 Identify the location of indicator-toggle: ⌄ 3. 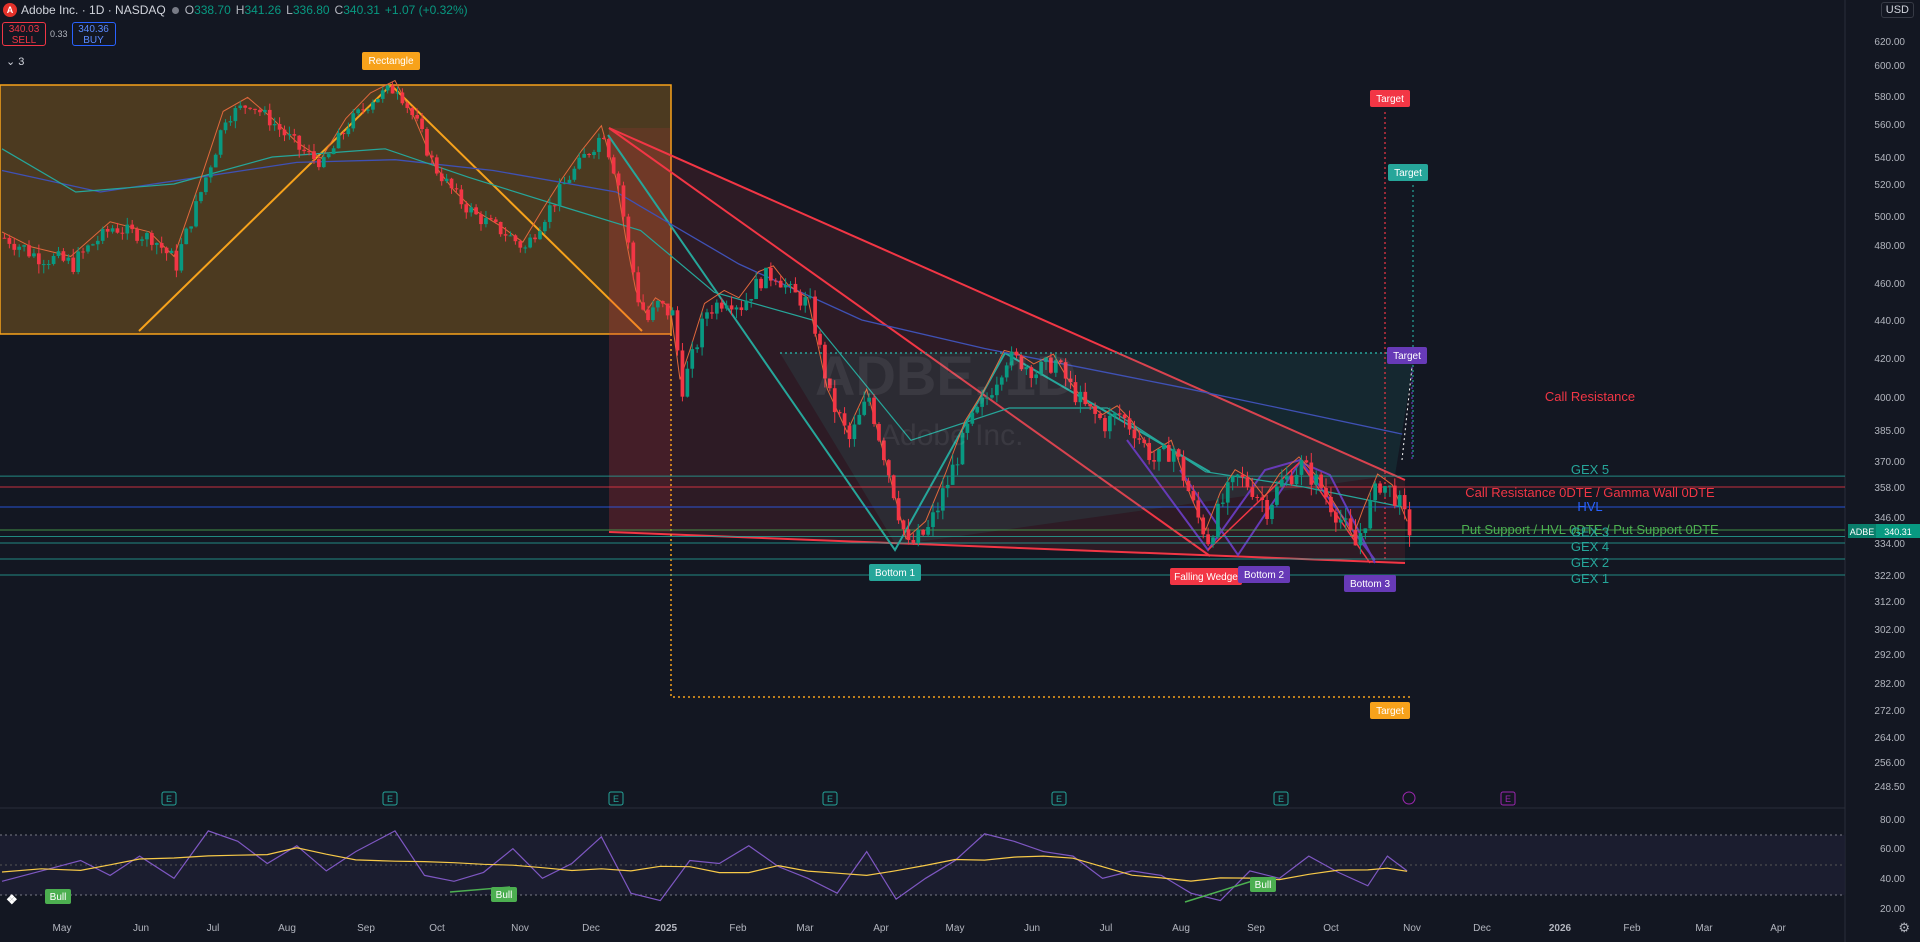
(15, 61).